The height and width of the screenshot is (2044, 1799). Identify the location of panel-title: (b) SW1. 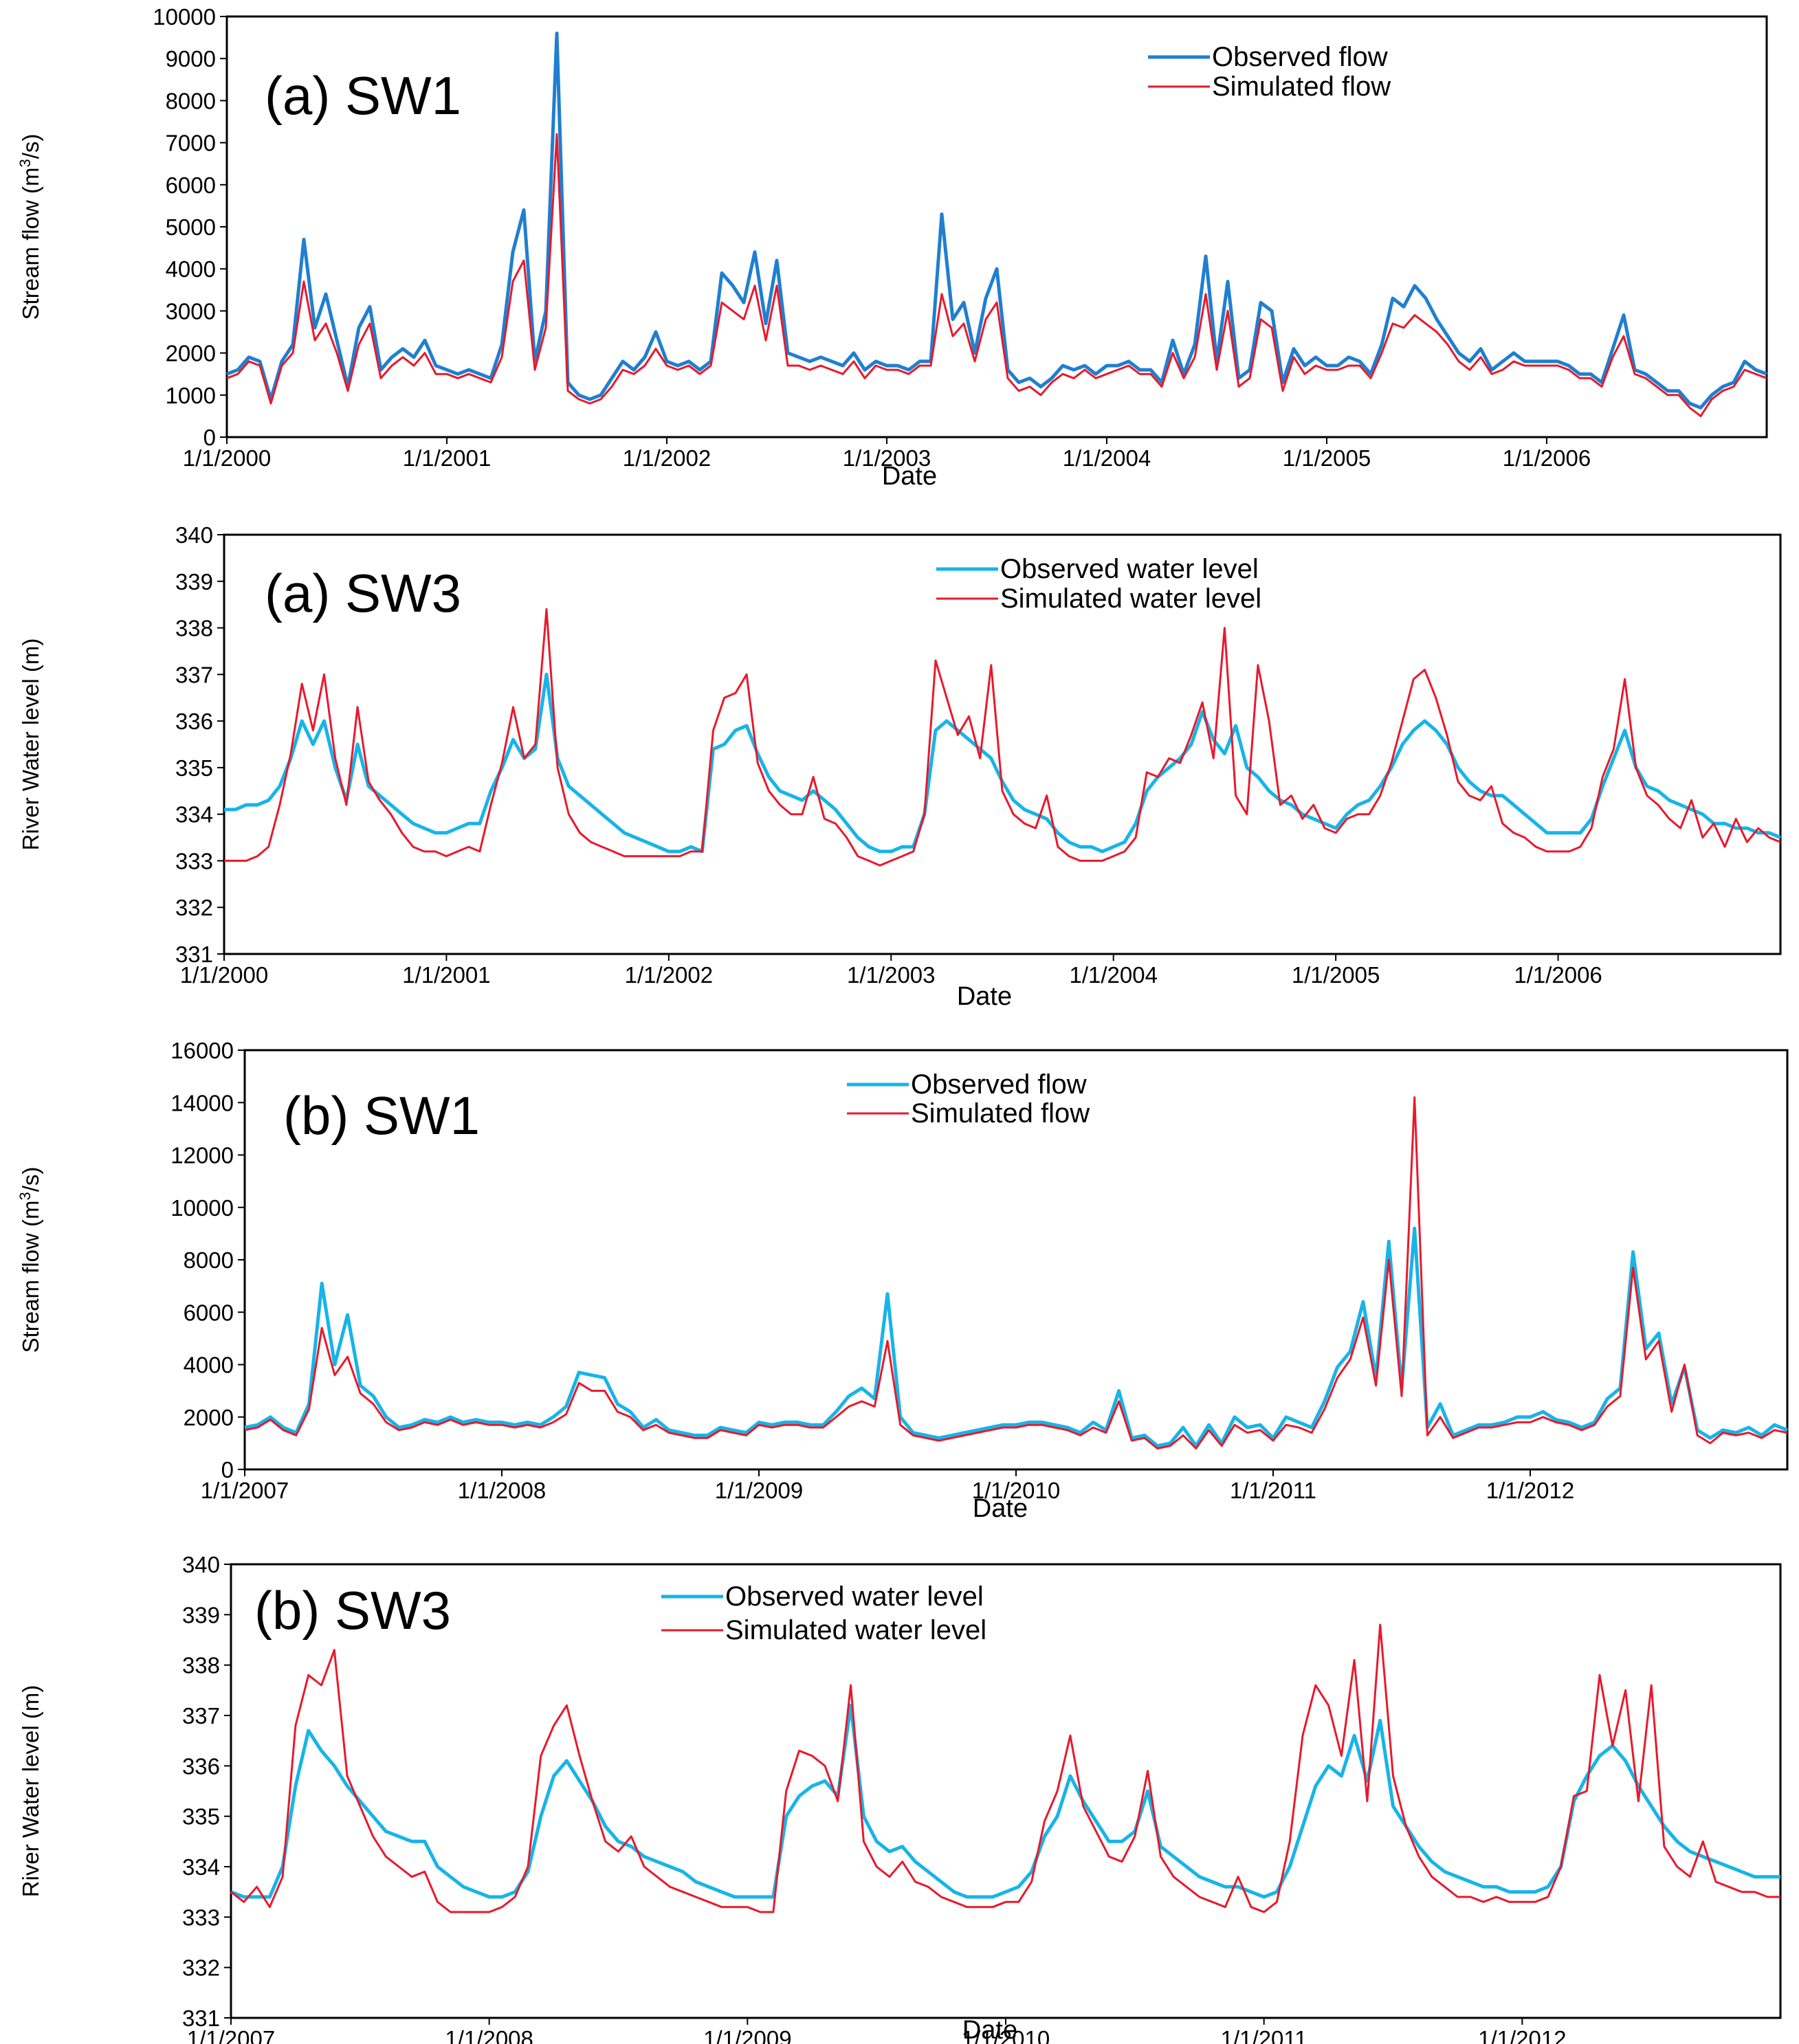
(381, 1115).